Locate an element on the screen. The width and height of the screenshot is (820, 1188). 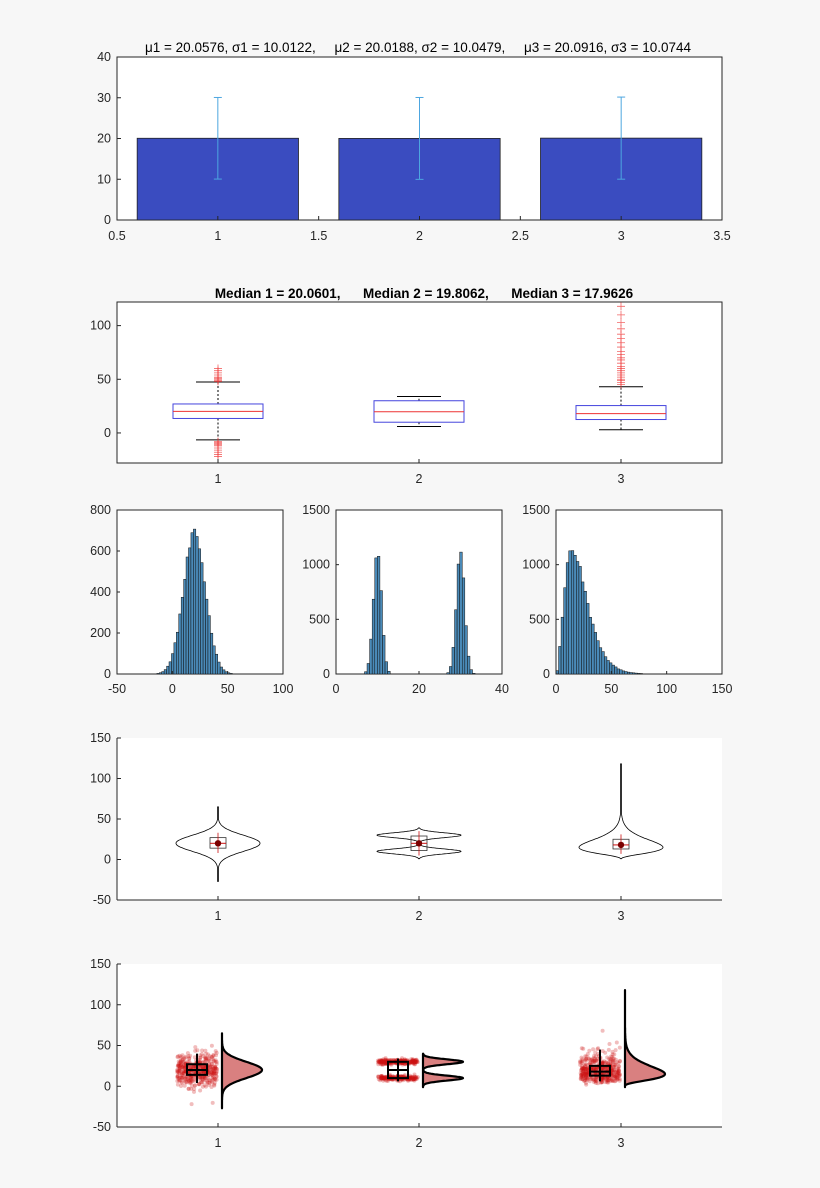
y-tick-label: 20 is located at coordinates (104, 139).